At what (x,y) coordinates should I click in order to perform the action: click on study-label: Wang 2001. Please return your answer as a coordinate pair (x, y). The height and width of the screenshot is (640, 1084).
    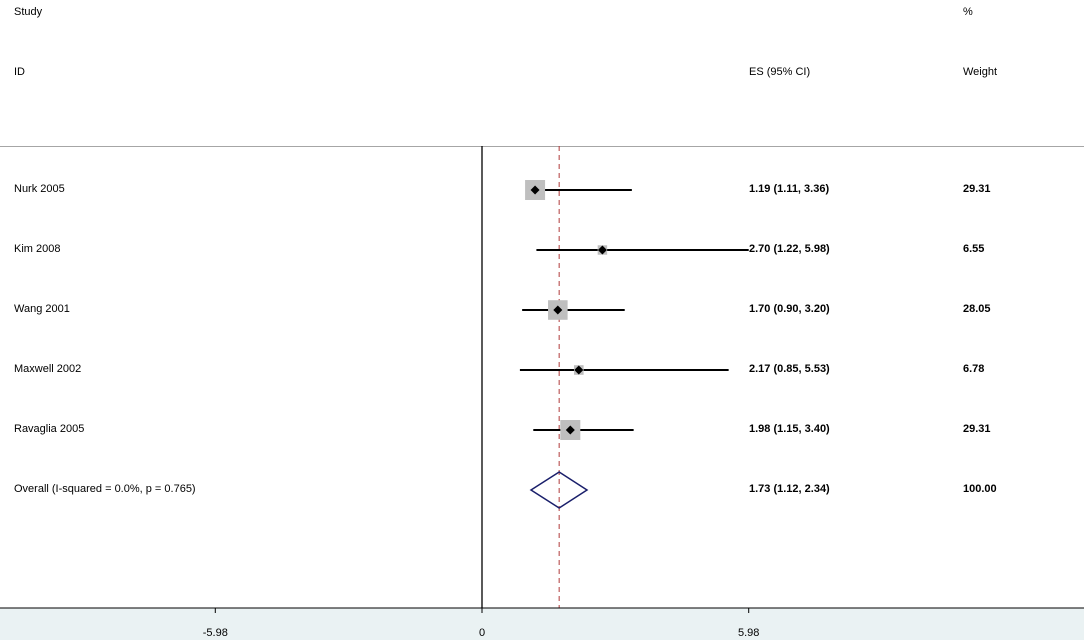
    Looking at the image, I should click on (42, 309).